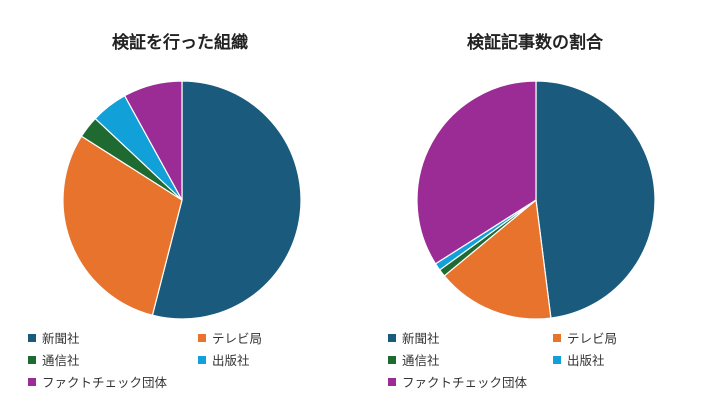 The image size is (720, 405). What do you see at coordinates (180, 43) in the screenshot?
I see `chart-title: 検証を行った組織` at bounding box center [180, 43].